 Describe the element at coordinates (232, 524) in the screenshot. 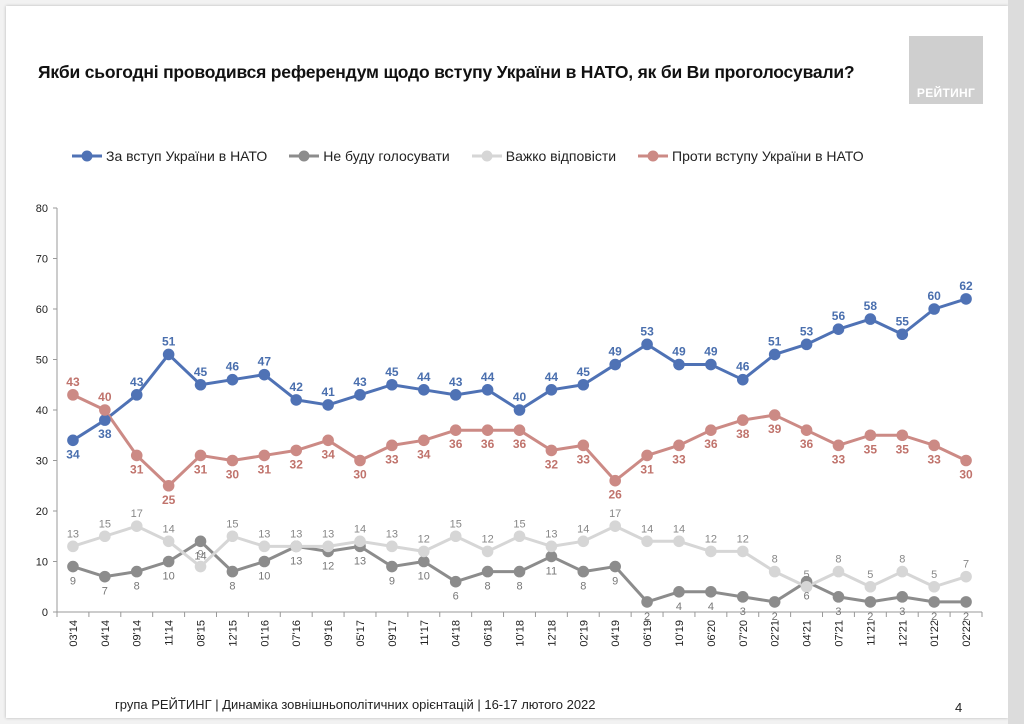

I see `data-label-2: 15` at that location.